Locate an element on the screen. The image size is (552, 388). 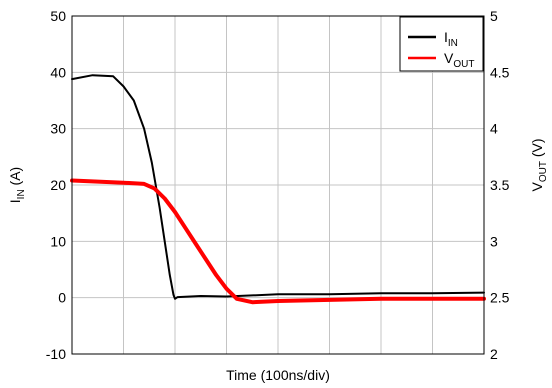
right-tick-label: 3 is located at coordinates (494, 241).